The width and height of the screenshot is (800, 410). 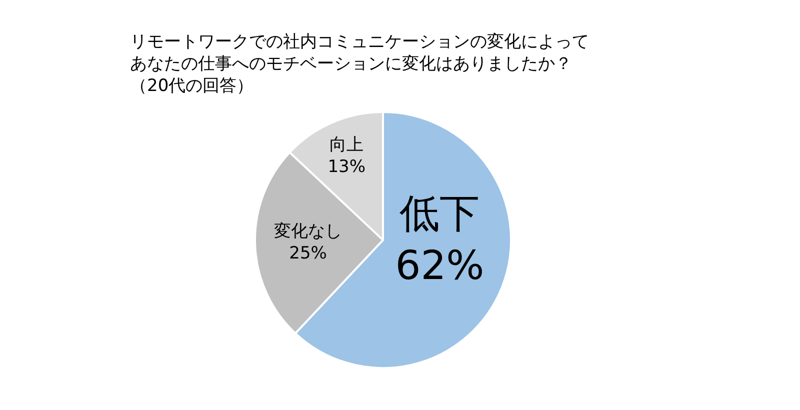 What do you see at coordinates (347, 166) in the screenshot?
I see `data-label: 13%` at bounding box center [347, 166].